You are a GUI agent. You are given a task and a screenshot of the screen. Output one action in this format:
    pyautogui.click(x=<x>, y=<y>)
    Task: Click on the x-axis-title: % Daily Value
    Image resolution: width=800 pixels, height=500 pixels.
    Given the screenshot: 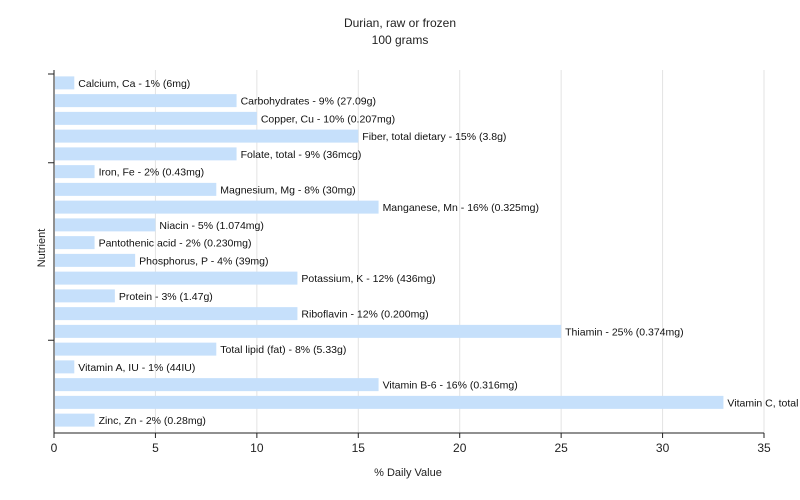 What is the action you would take?
    pyautogui.click(x=408, y=473)
    